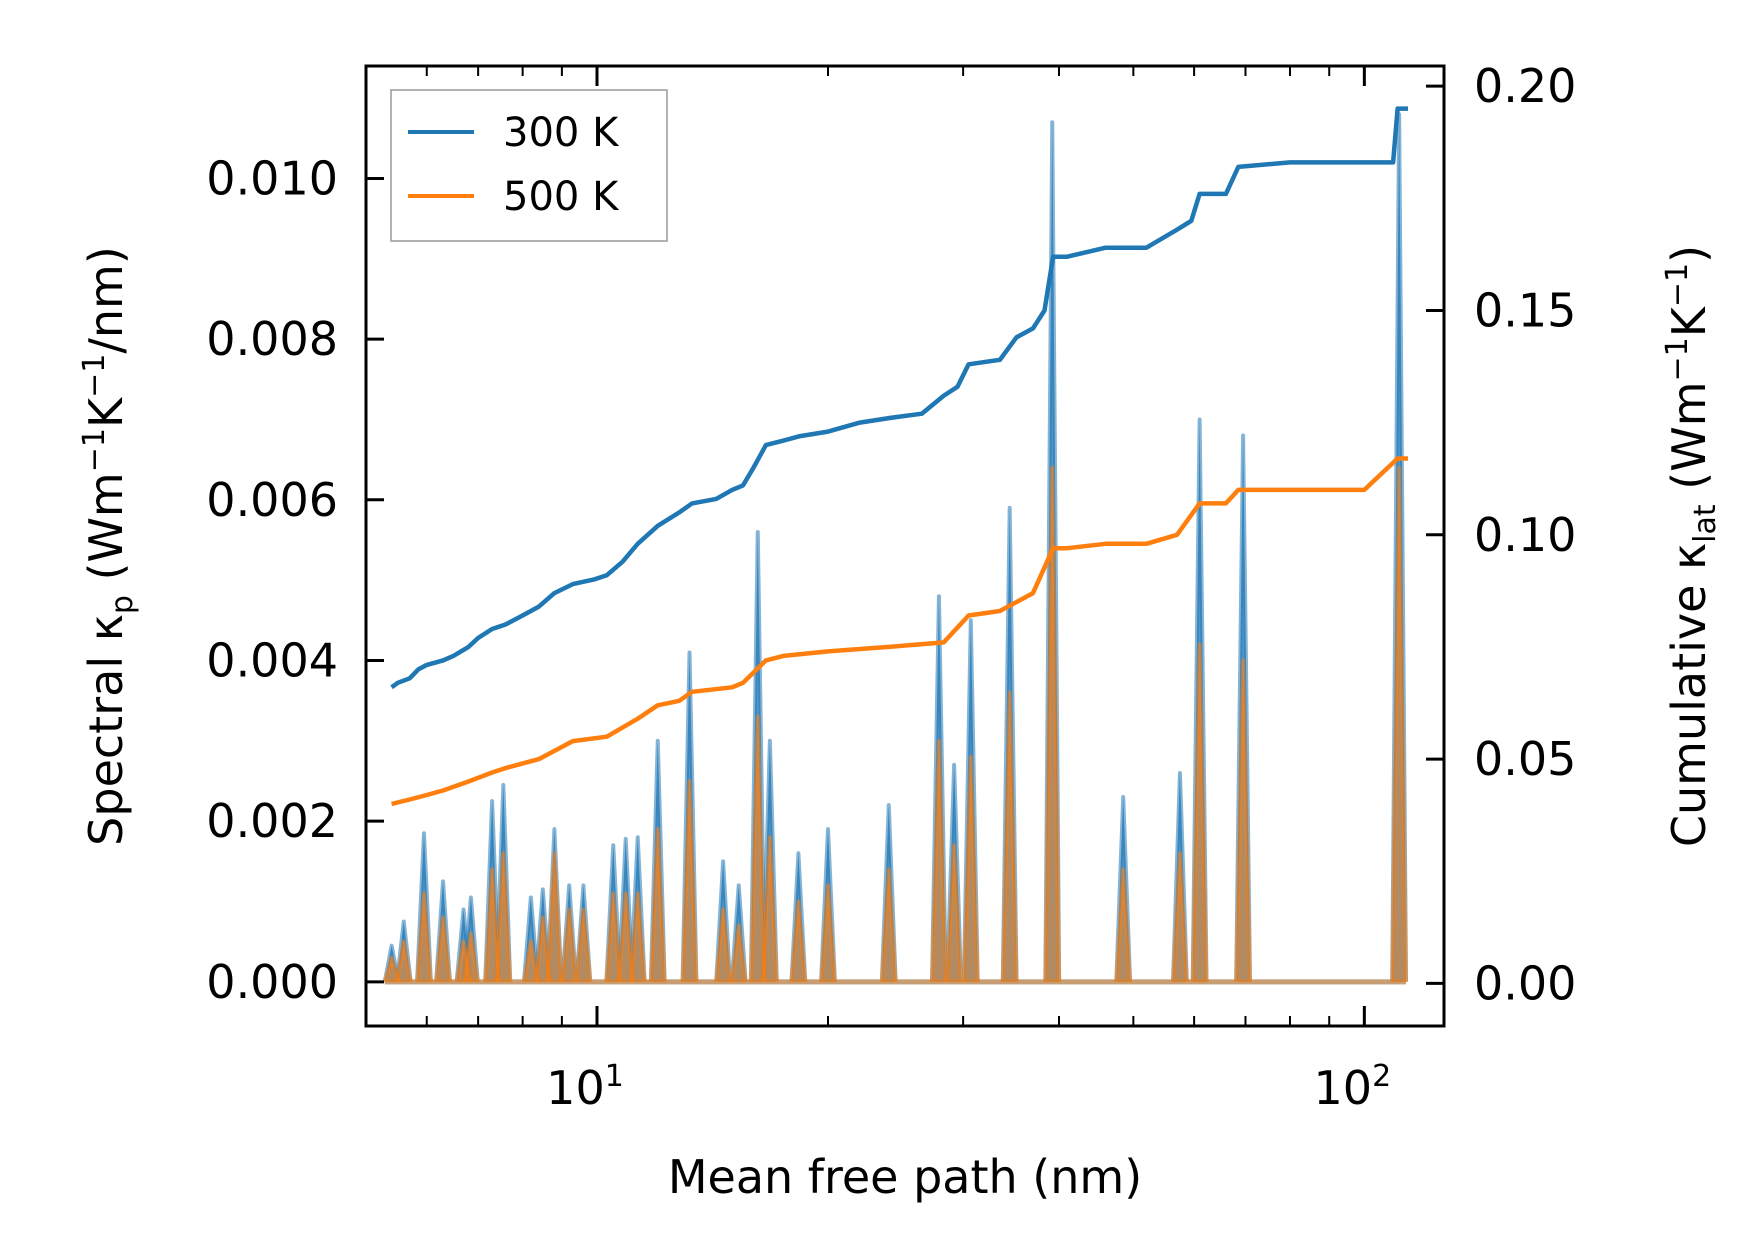 Image resolution: width=1753 pixels, height=1259 pixels. What do you see at coordinates (272, 821) in the screenshot?
I see `left-y-tick-label-1: 0.002` at bounding box center [272, 821].